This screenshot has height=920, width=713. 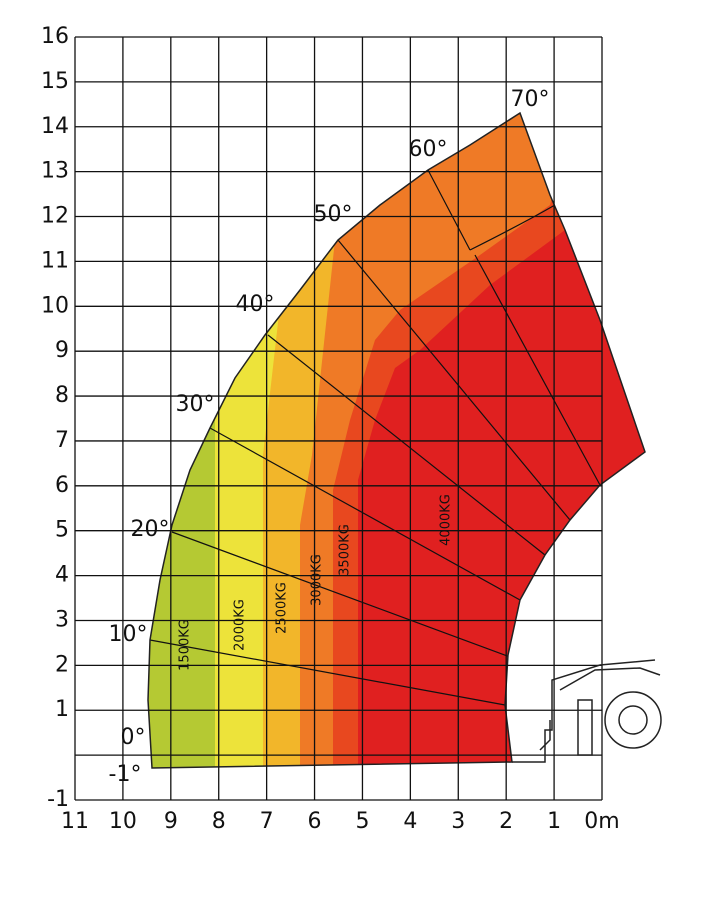 I want to click on y-tick-label: 6, so click(x=62, y=485).